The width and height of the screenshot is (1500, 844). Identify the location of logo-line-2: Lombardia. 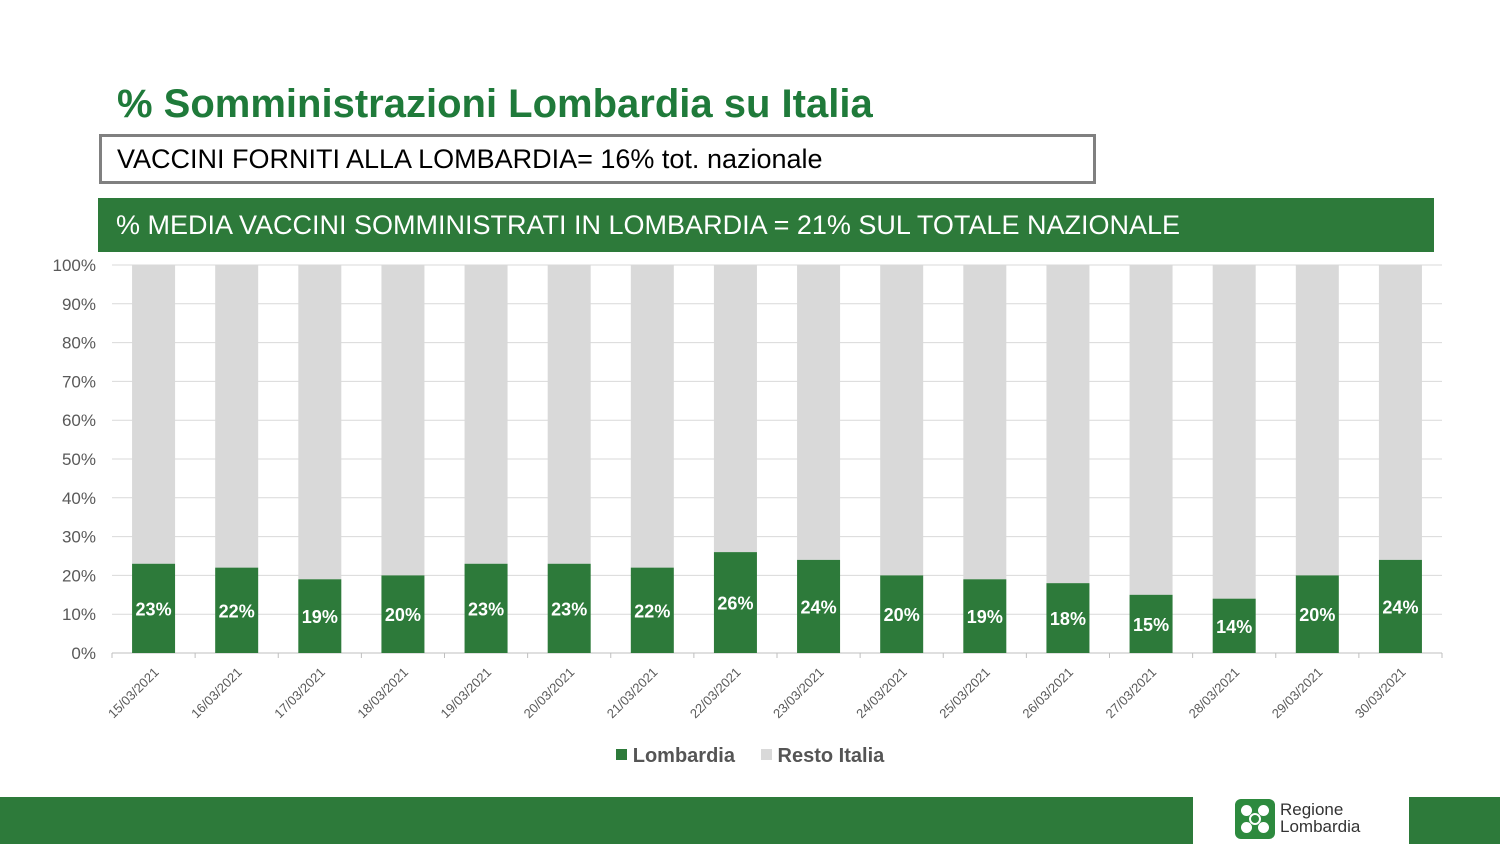
(1320, 826).